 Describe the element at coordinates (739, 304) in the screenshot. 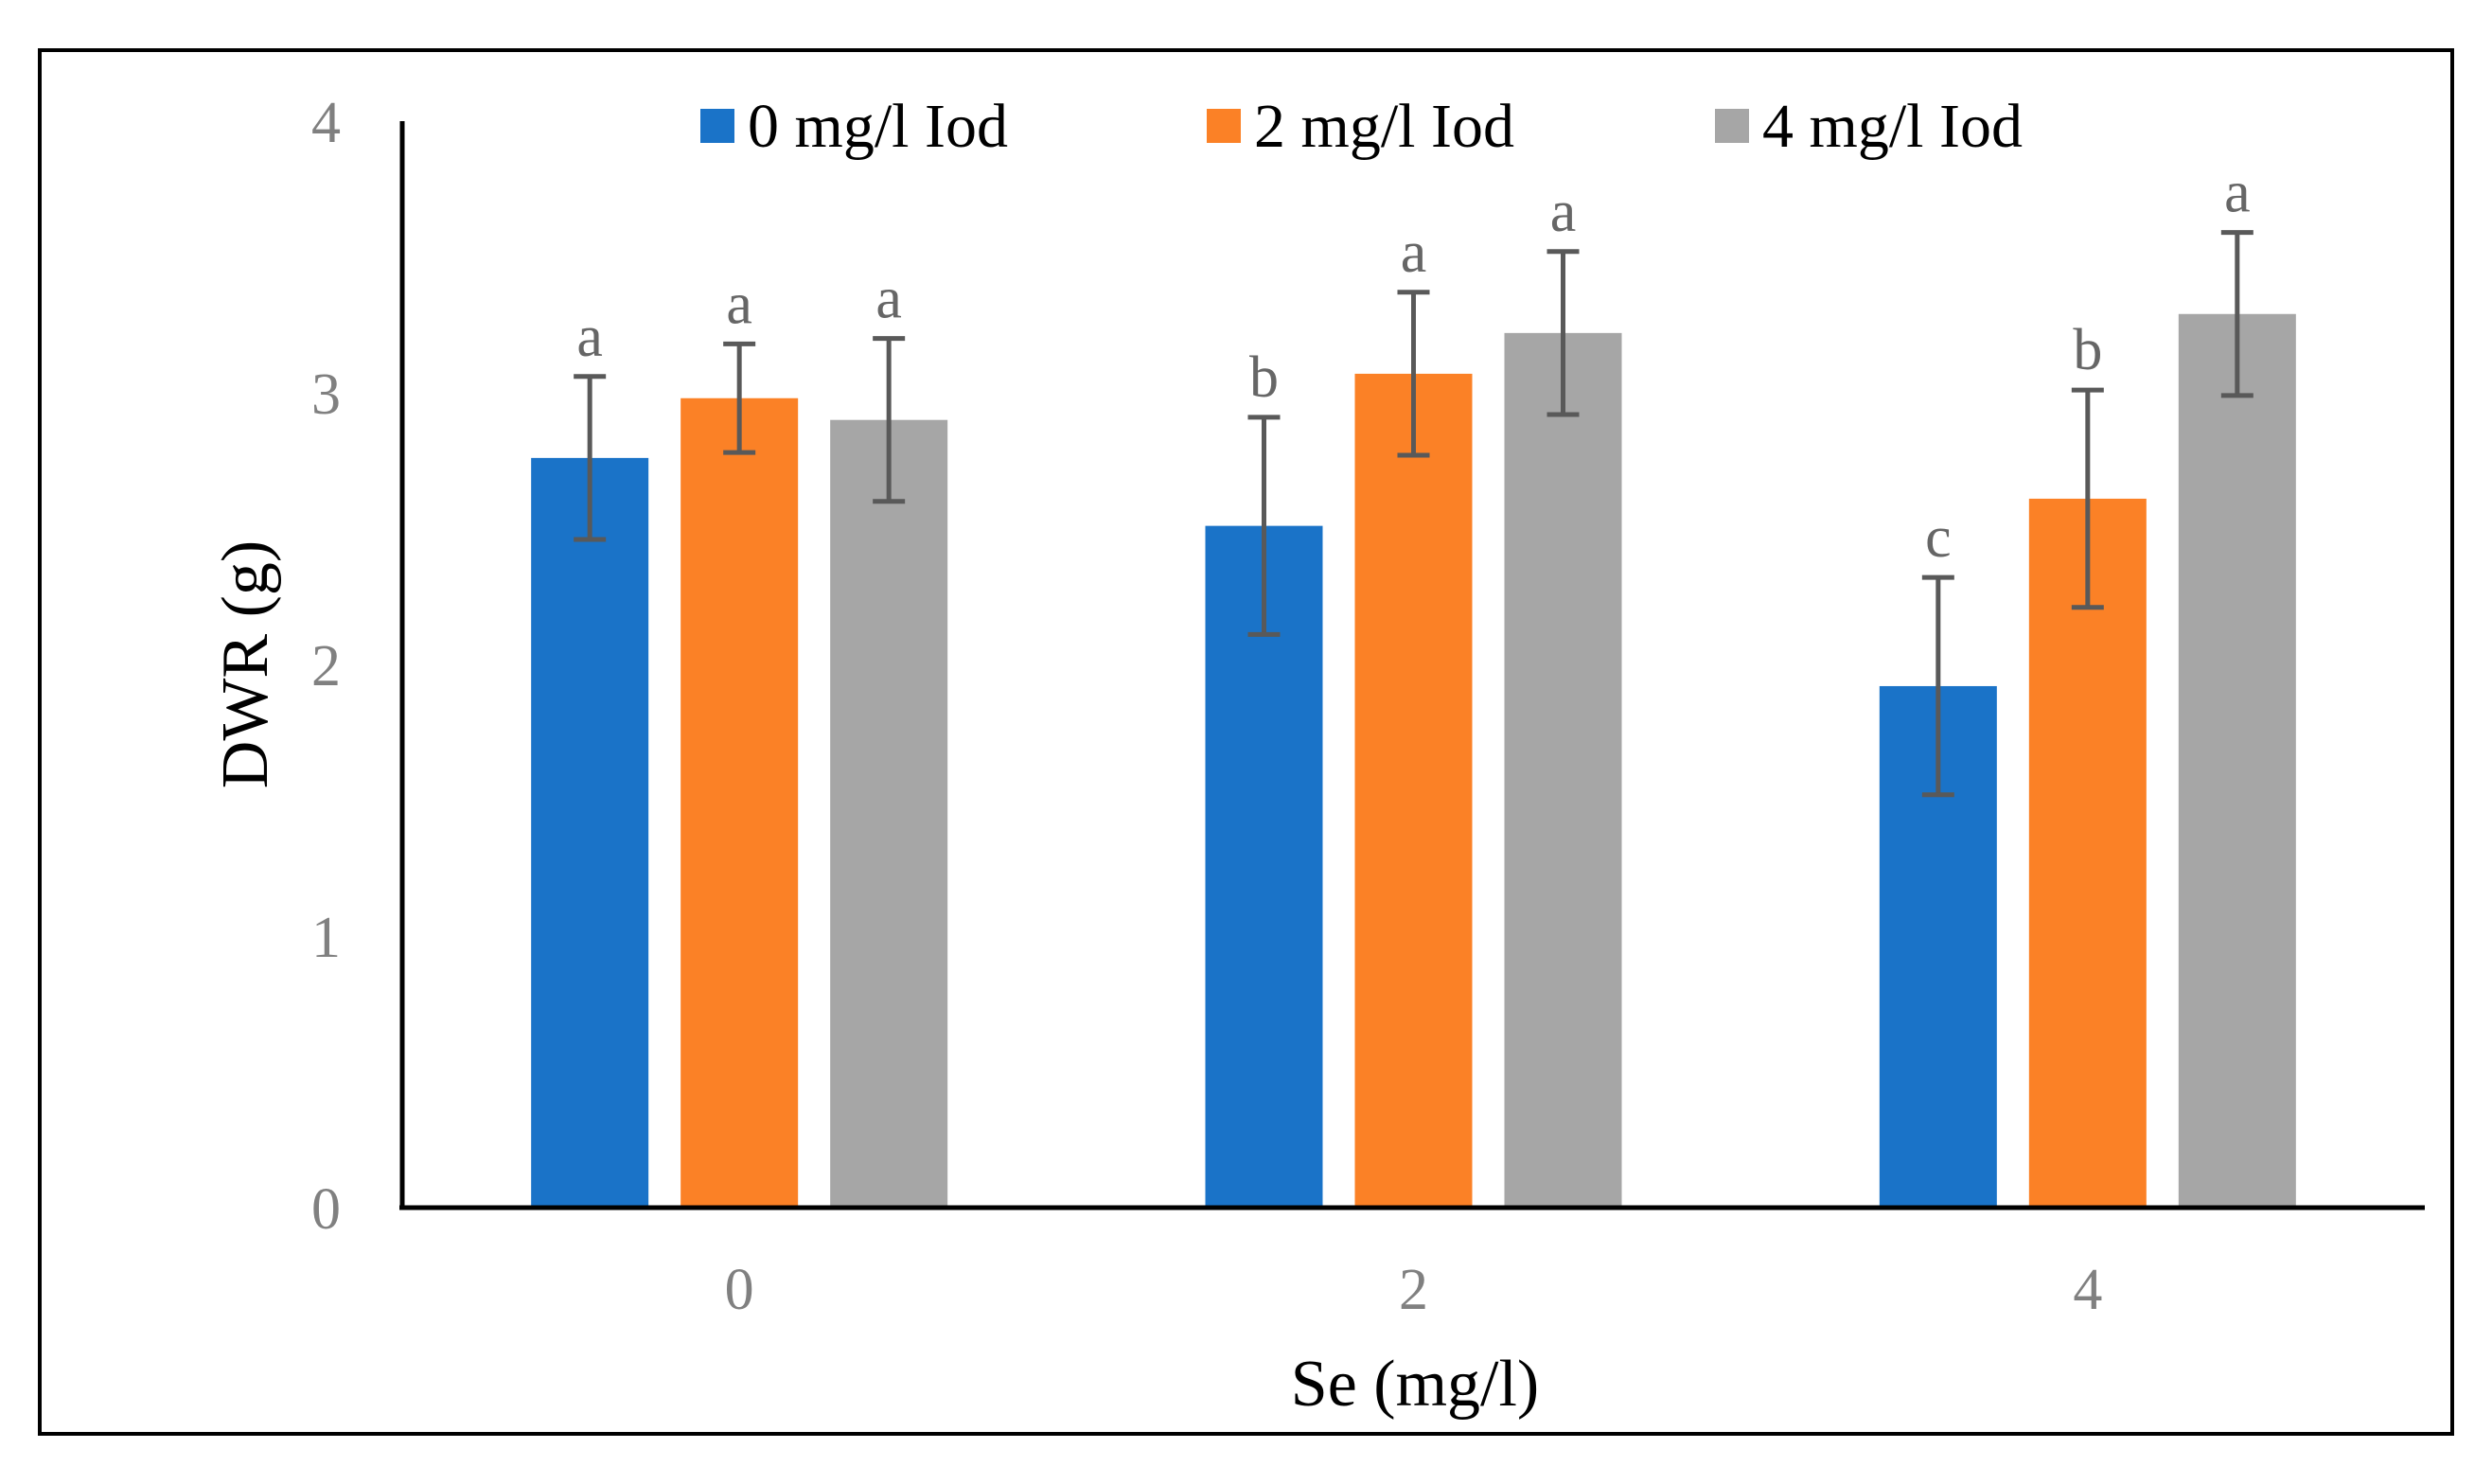

I see `significance-label-series1-cat0: a` at that location.